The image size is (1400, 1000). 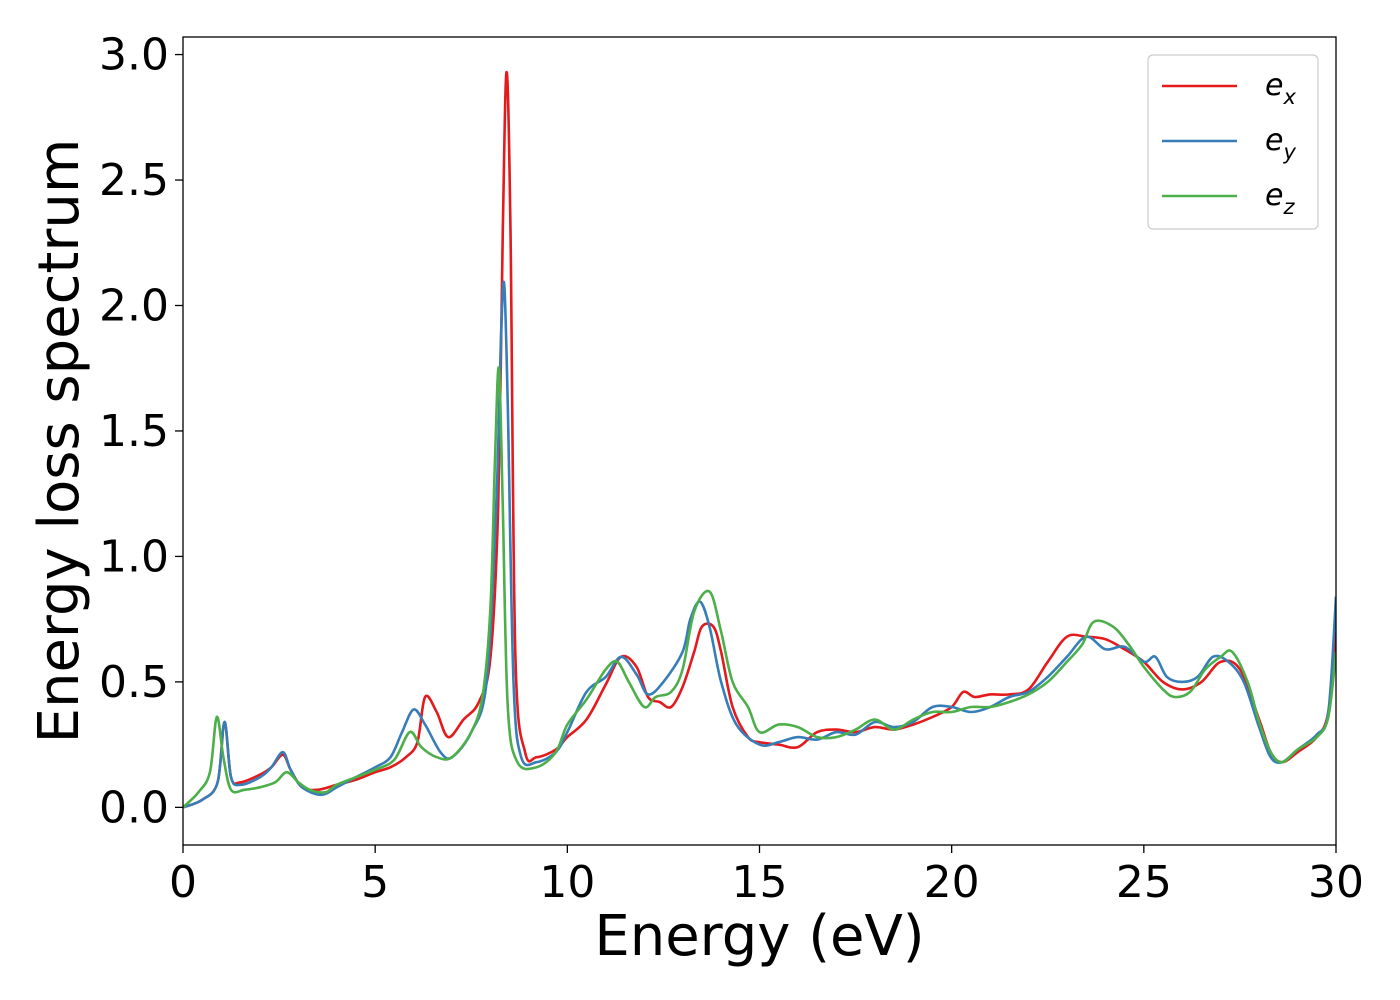 I want to click on y-tick-label: 2.0, so click(x=134, y=305).